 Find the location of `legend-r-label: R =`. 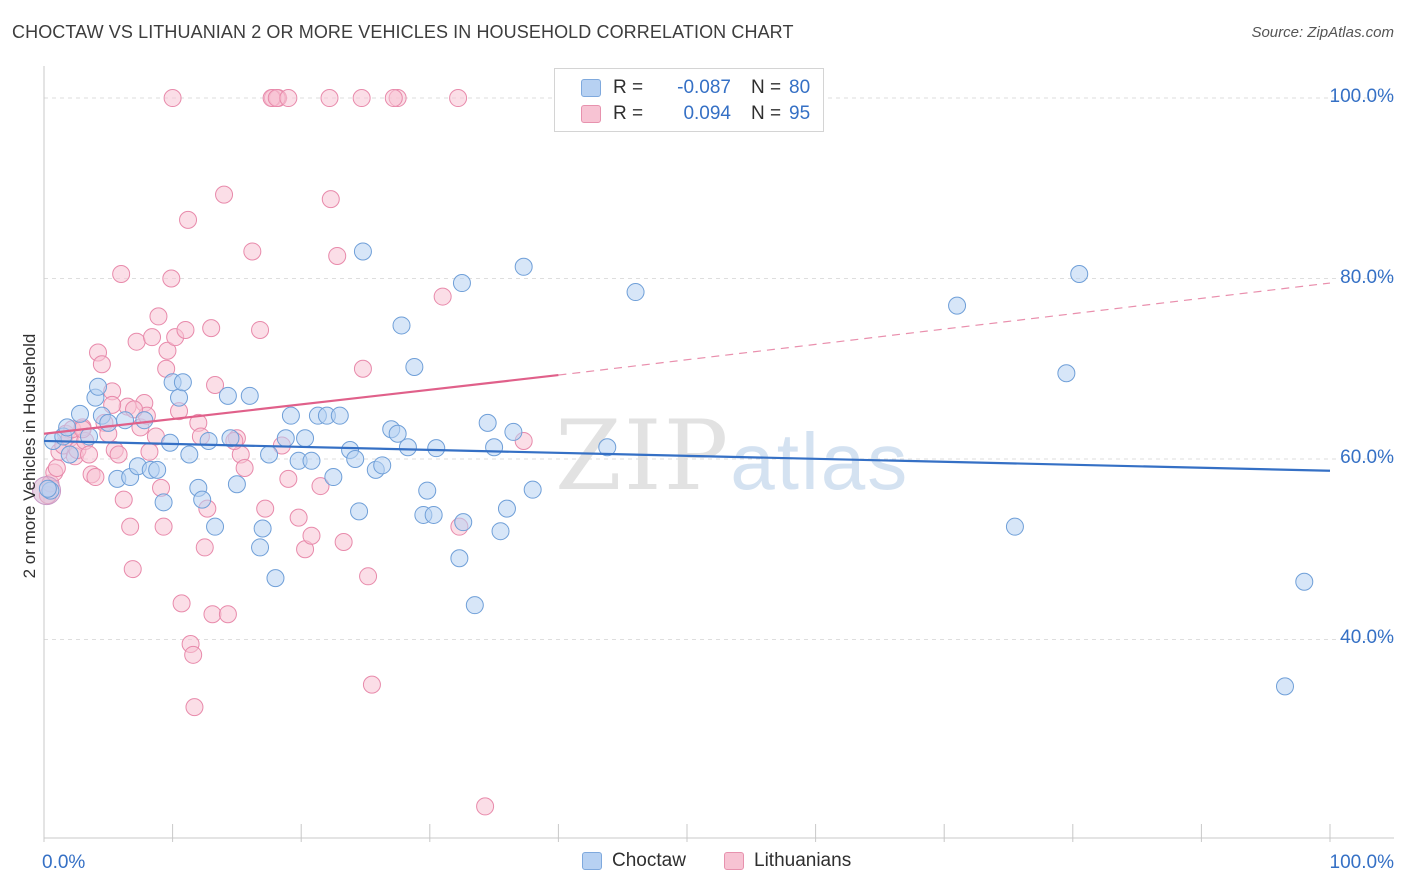

legend-r-label: R = is located at coordinates (628, 113).